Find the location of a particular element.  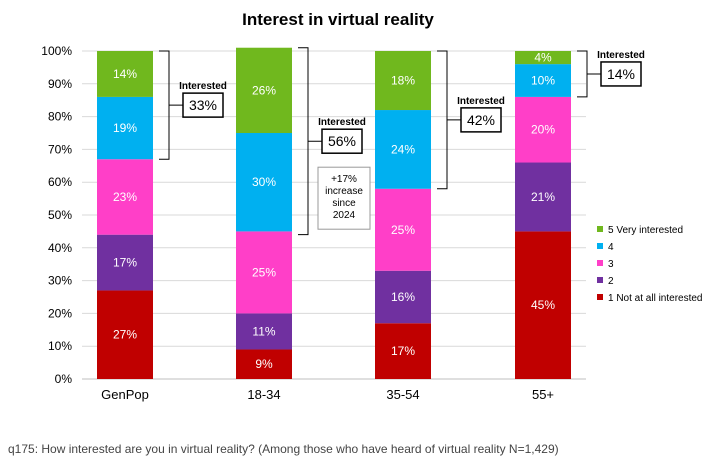

y-tick-label: 40% is located at coordinates (60, 248).